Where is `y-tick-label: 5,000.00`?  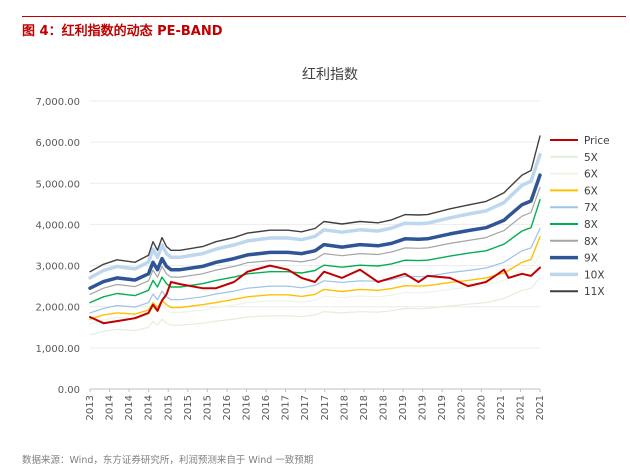
y-tick-label: 5,000.00 is located at coordinates (57, 184).